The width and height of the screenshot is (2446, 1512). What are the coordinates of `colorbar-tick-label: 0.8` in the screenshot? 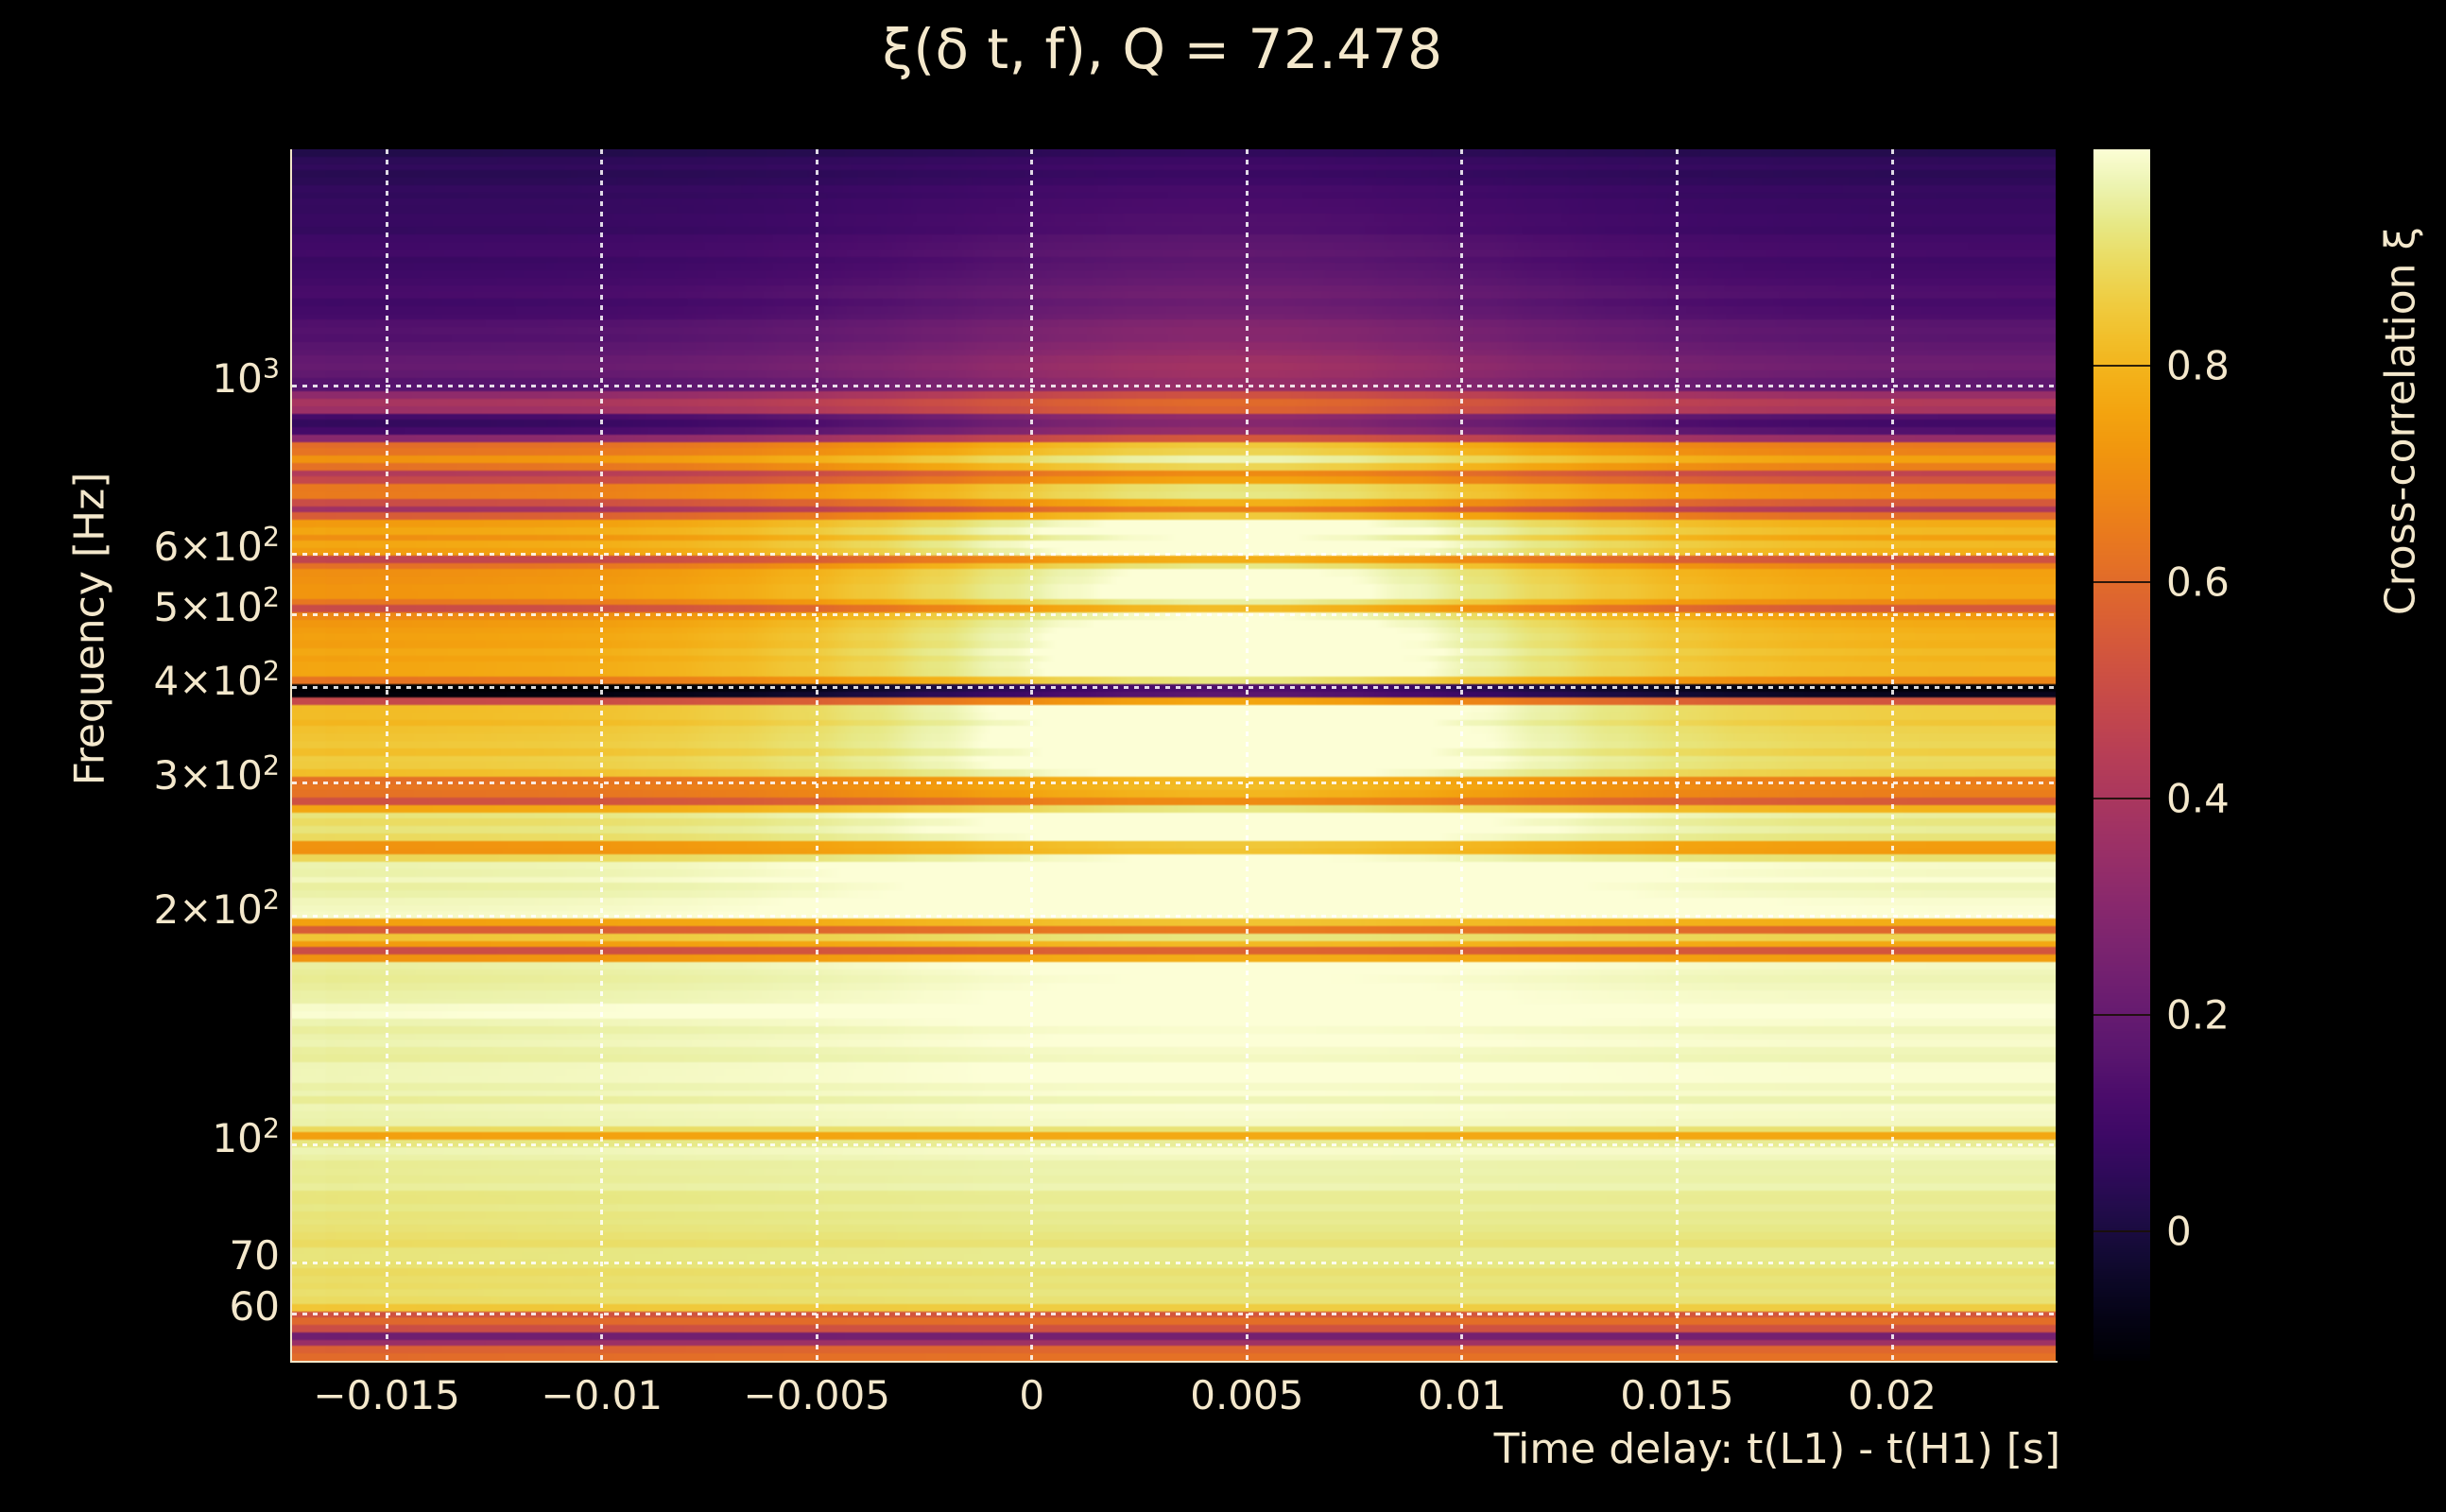 It's located at (2198, 365).